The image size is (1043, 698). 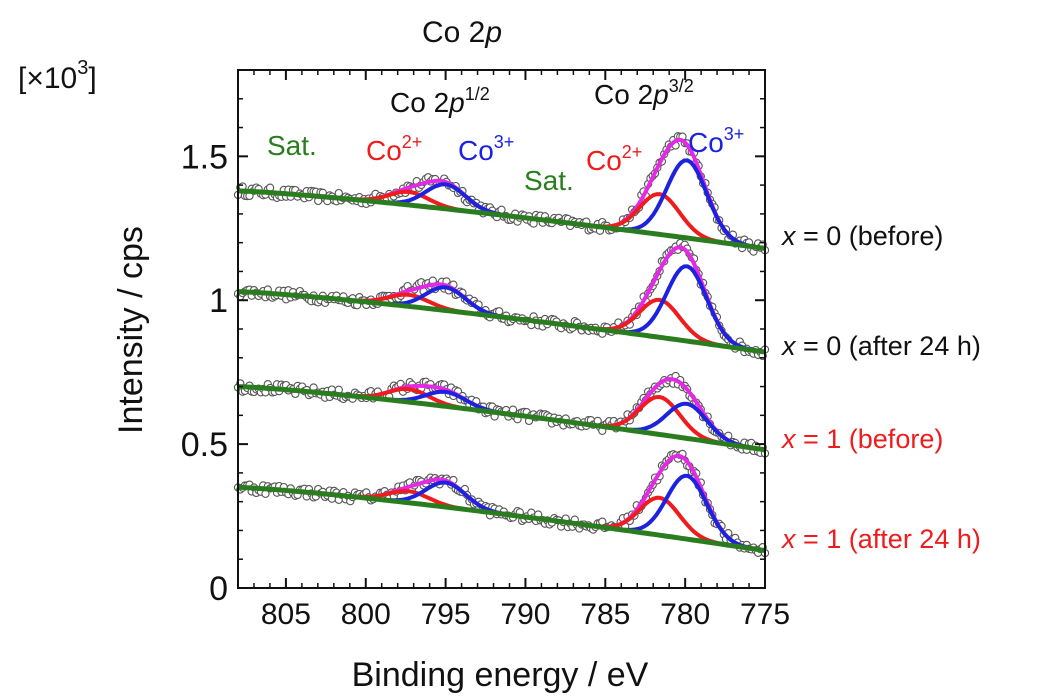 What do you see at coordinates (462, 32) in the screenshot?
I see `chart-title: Co 2p` at bounding box center [462, 32].